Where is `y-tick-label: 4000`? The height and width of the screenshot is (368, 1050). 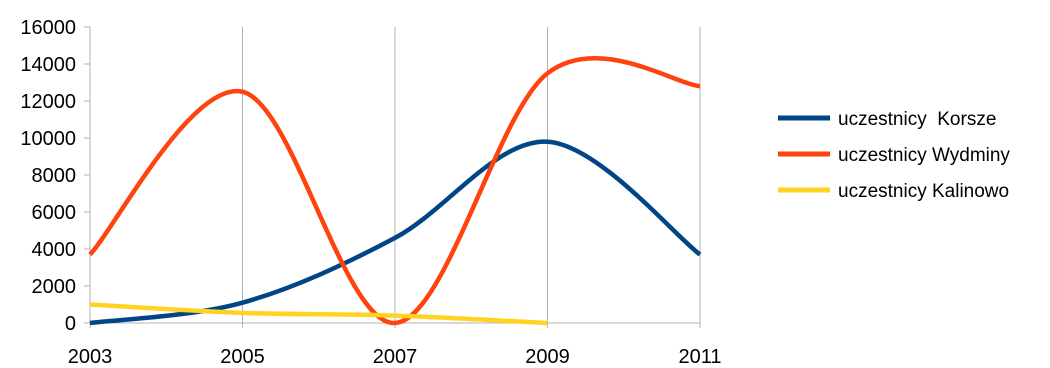 y-tick-label: 4000 is located at coordinates (54, 250).